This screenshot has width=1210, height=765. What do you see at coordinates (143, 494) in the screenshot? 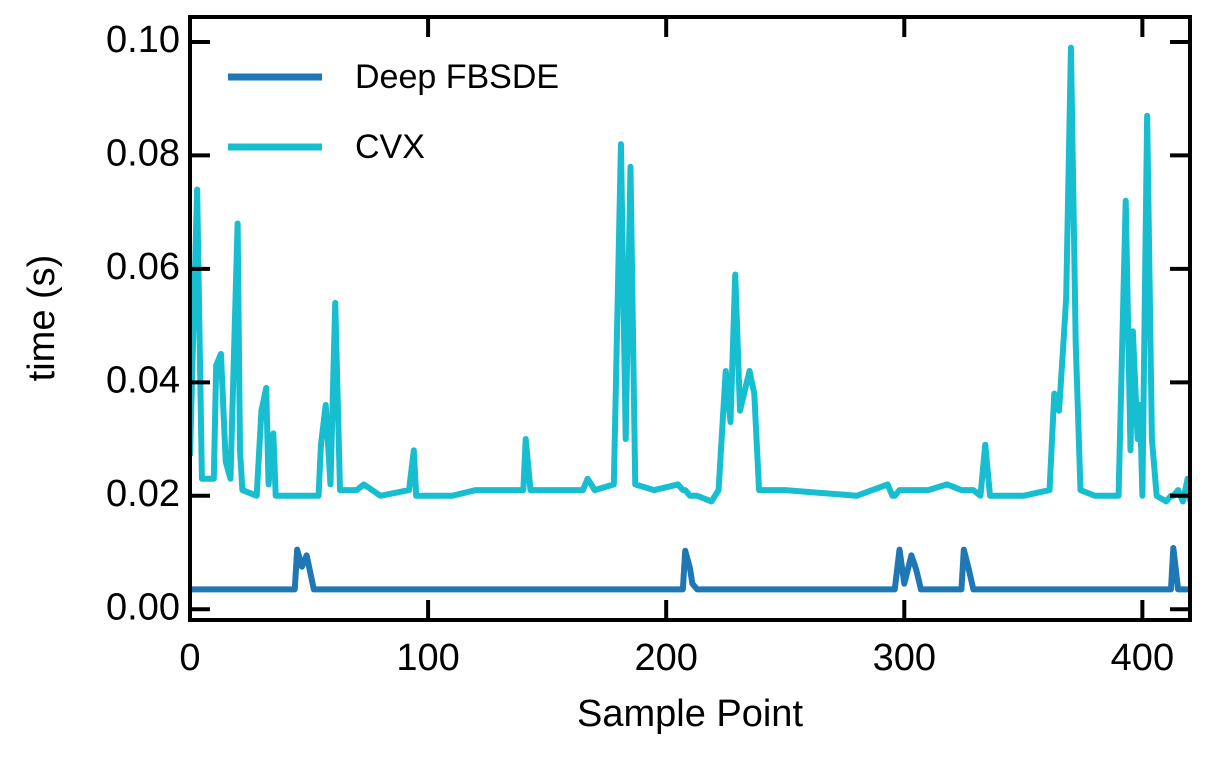
I see `y-tick-label: 0.02` at bounding box center [143, 494].